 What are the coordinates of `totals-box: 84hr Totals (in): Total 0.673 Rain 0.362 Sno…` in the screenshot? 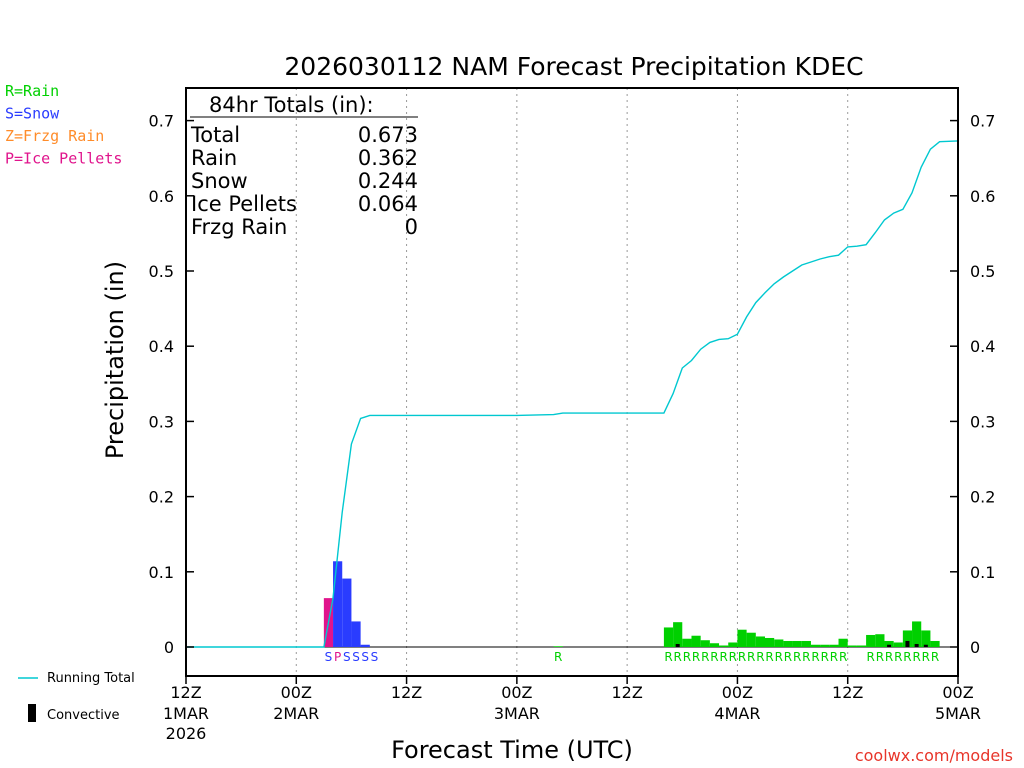 It's located at (304, 166).